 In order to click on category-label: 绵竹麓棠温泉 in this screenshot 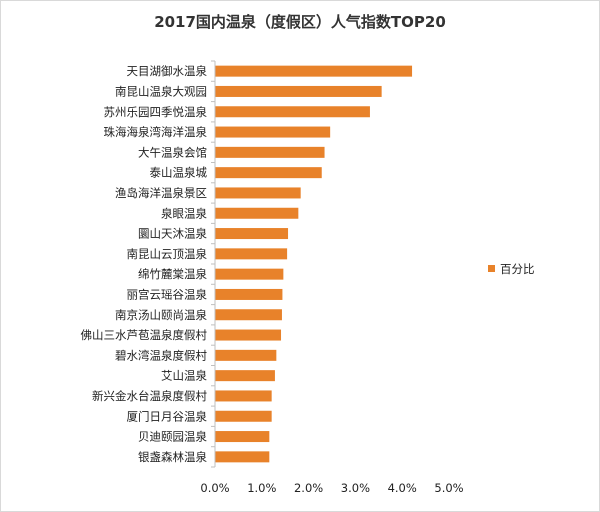, I will do `click(172, 274)`.